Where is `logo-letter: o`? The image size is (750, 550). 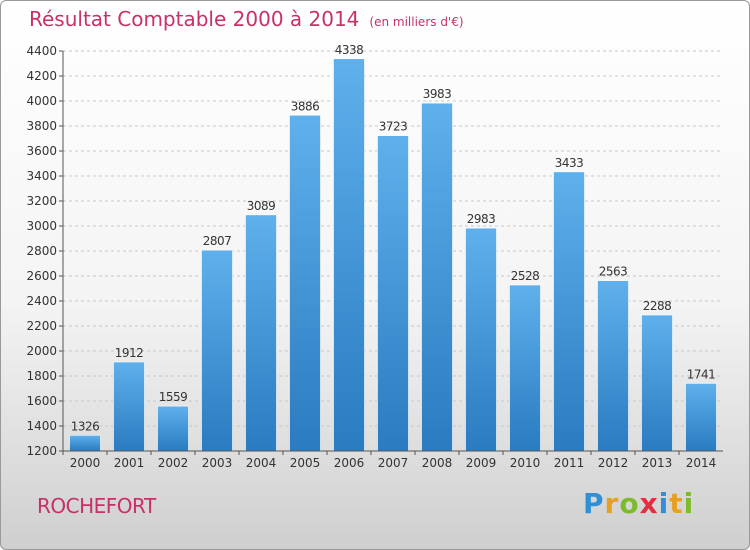
logo-letter: o is located at coordinates (629, 503).